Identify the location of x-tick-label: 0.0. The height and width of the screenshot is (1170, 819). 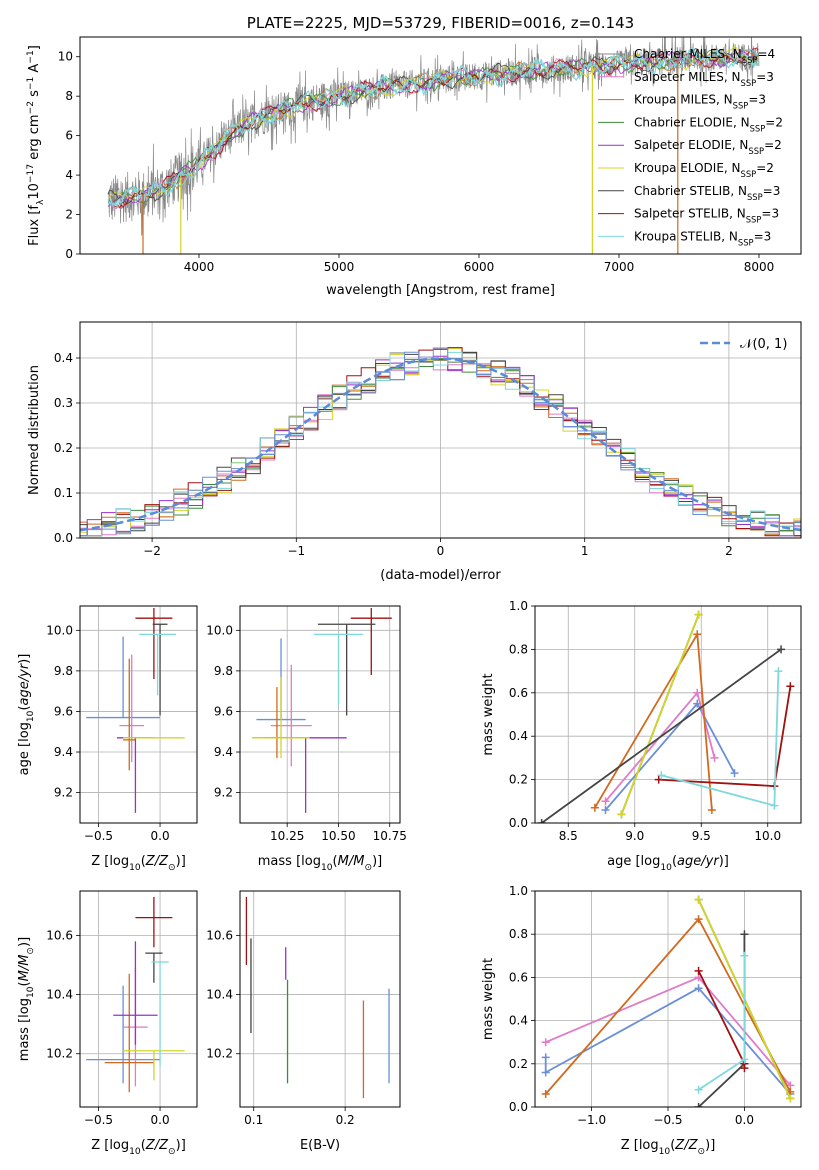
(744, 1120).